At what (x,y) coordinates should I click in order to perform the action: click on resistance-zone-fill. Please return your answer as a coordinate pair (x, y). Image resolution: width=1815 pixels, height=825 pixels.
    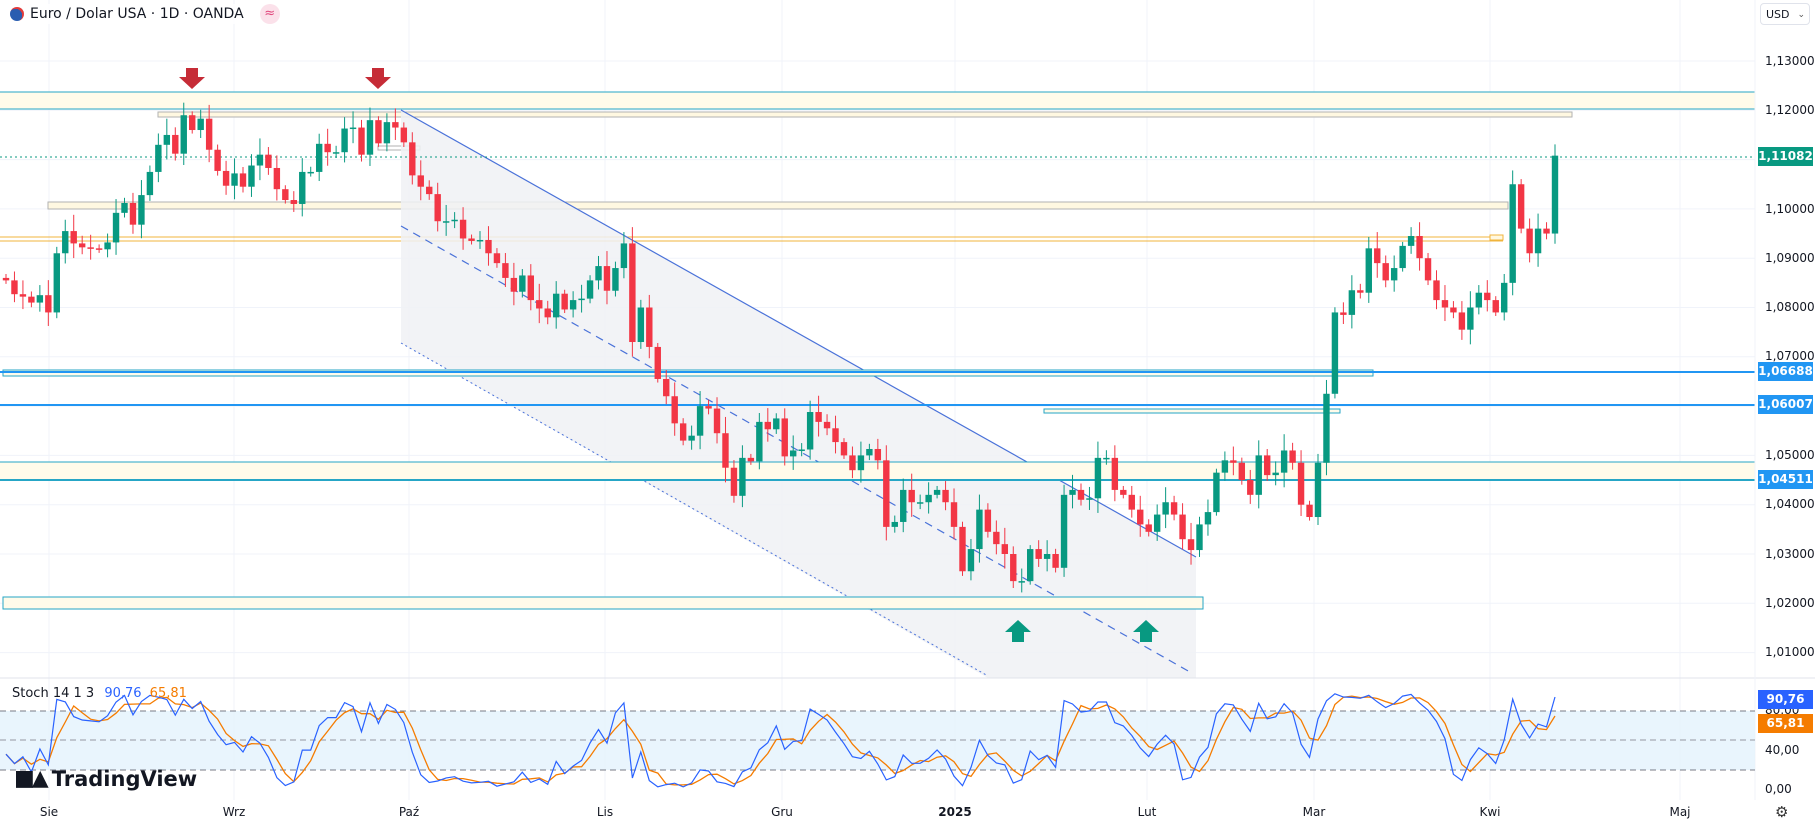
    Looking at the image, I should click on (877, 100).